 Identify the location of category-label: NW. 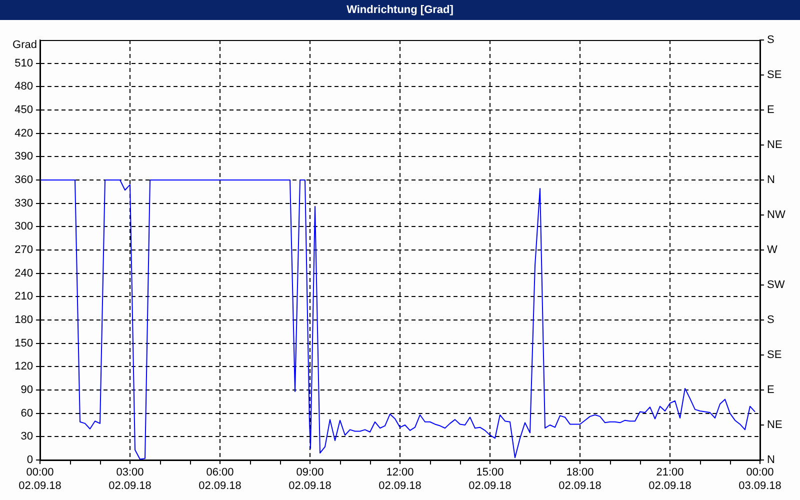
(776, 215).